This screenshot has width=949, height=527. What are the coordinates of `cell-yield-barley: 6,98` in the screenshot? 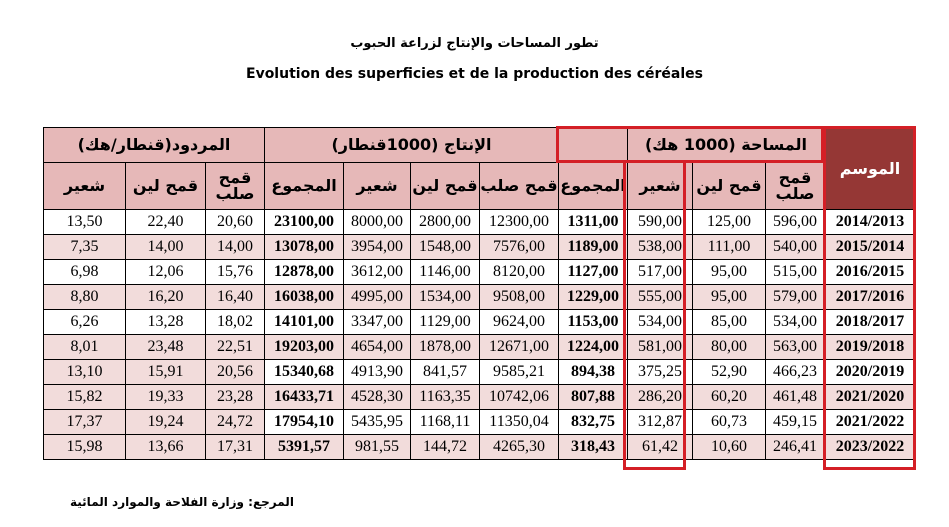 It's located at (84, 272).